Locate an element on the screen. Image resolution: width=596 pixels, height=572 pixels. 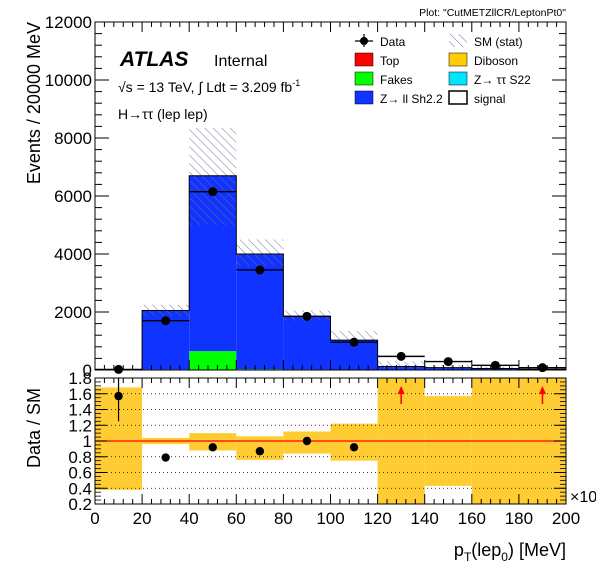
ratio-xtick-label: 80 is located at coordinates (283, 518).